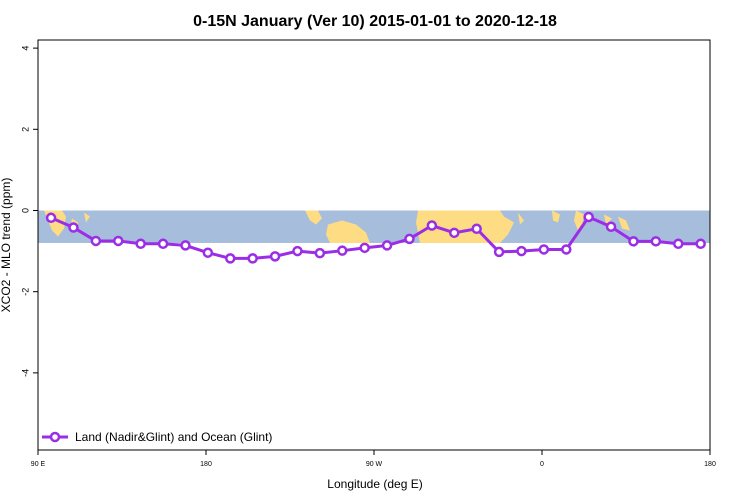 The width and height of the screenshot is (750, 500). I want to click on y-axis: 4 2 0 -2 -4, so click(29, 211).